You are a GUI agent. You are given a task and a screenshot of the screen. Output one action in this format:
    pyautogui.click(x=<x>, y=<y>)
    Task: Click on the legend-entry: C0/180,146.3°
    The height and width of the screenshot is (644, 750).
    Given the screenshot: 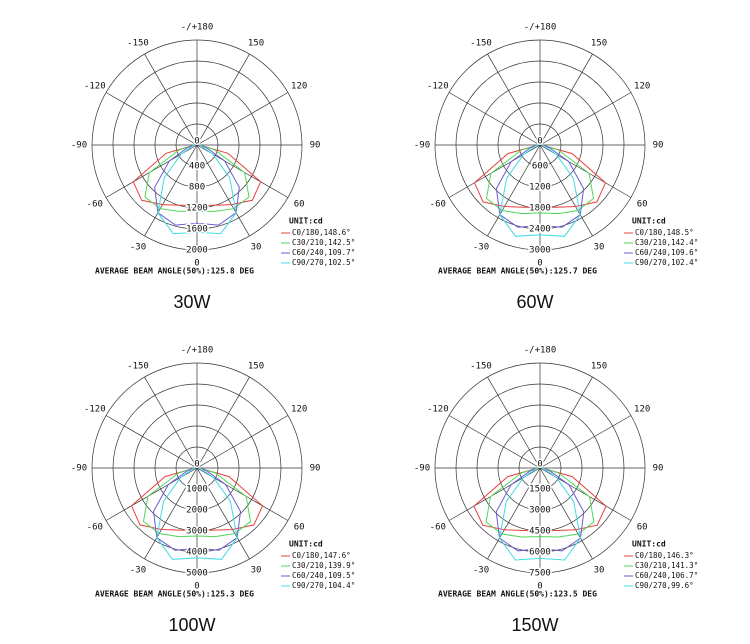 What is the action you would take?
    pyautogui.click(x=664, y=555)
    